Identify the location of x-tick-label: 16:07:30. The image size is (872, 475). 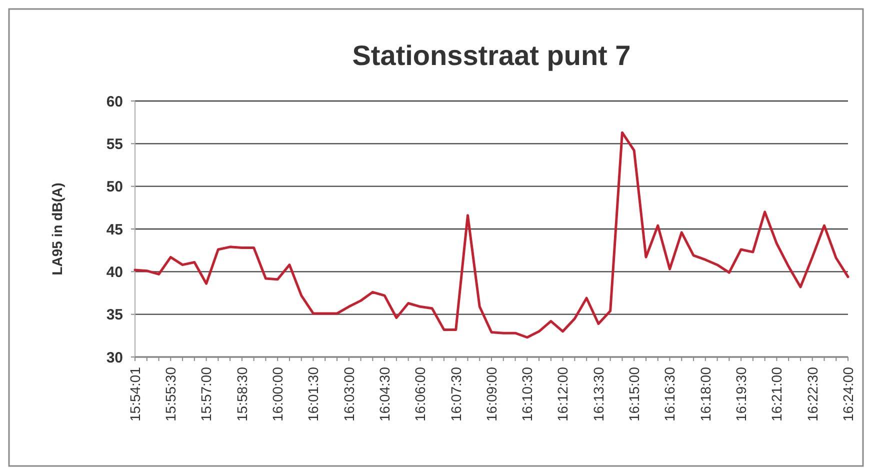
(456, 394).